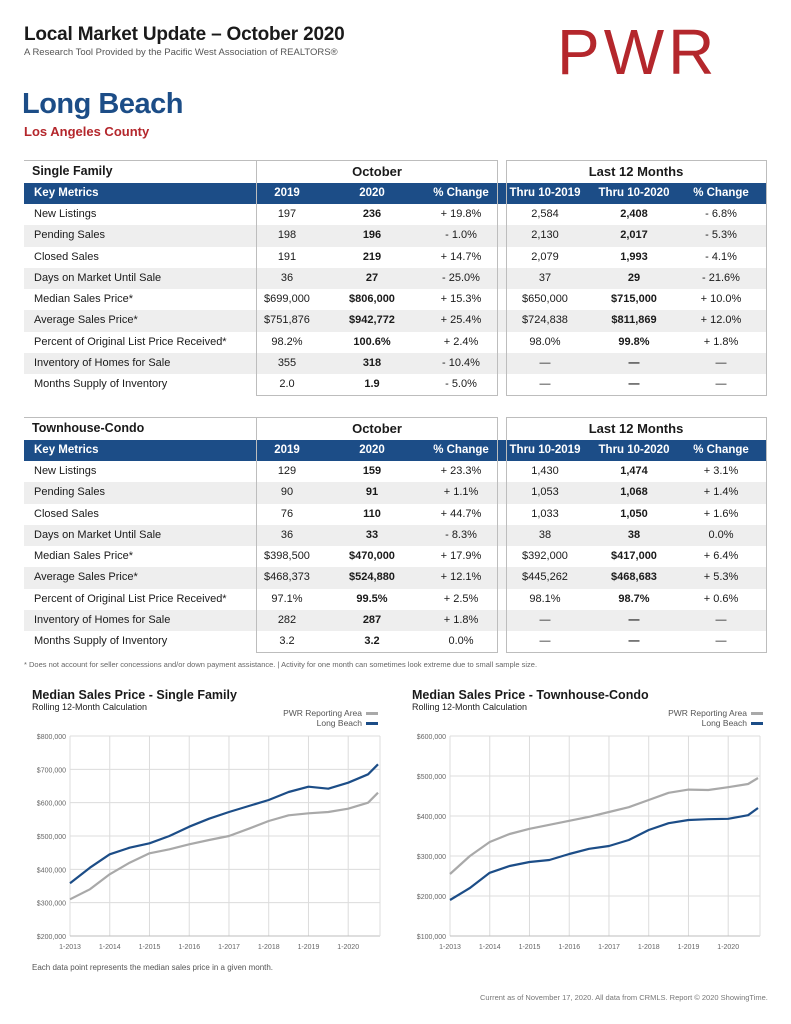  I want to click on table-cell: 98.0%, so click(545, 341).